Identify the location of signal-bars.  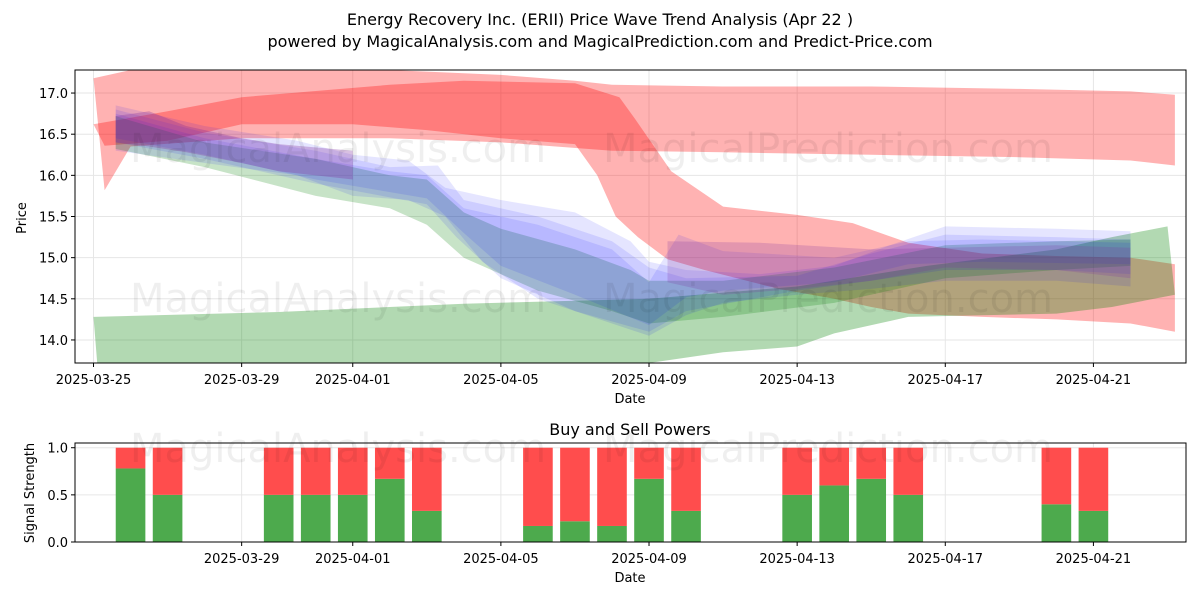
(612, 494).